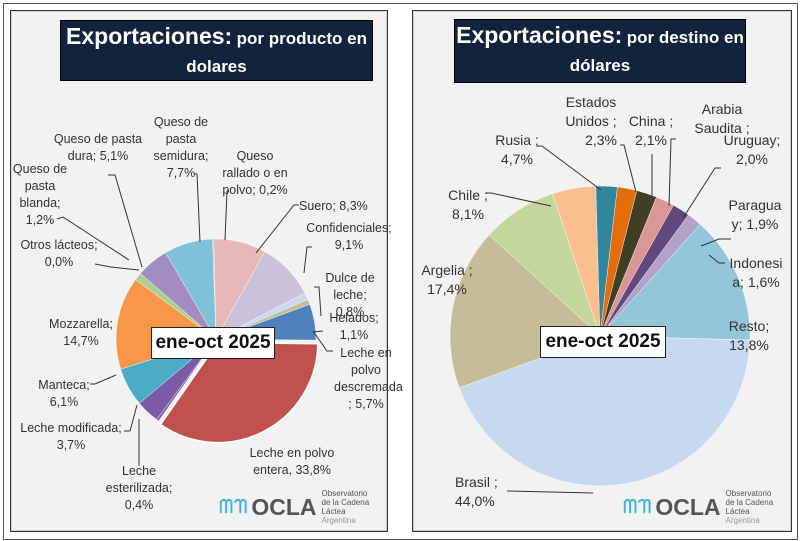 The image size is (800, 541). Describe the element at coordinates (447, 289) in the screenshot. I see `label-line: 17,4%` at that location.